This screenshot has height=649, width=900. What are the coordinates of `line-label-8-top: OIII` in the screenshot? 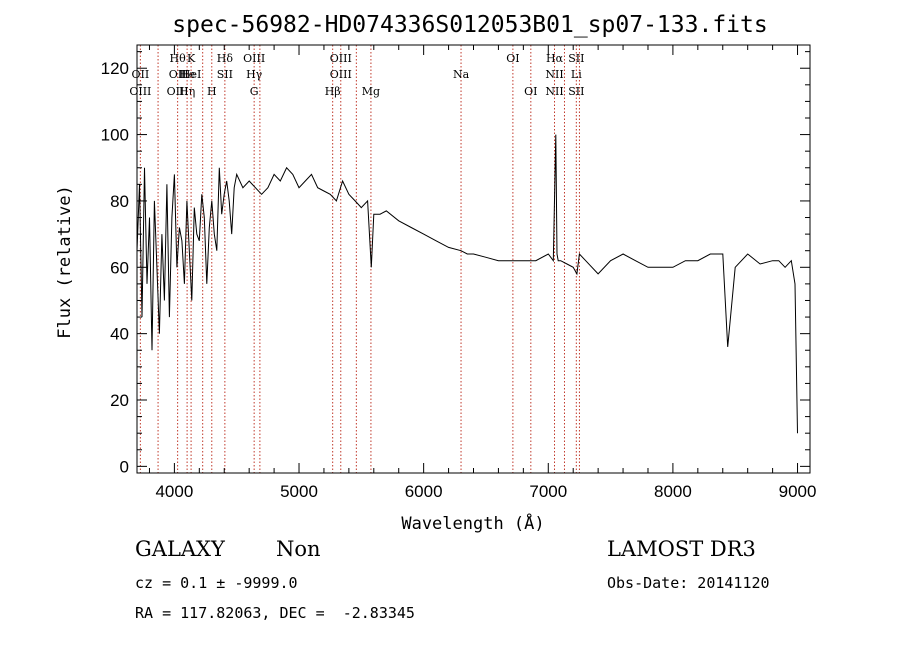 It's located at (254, 58).